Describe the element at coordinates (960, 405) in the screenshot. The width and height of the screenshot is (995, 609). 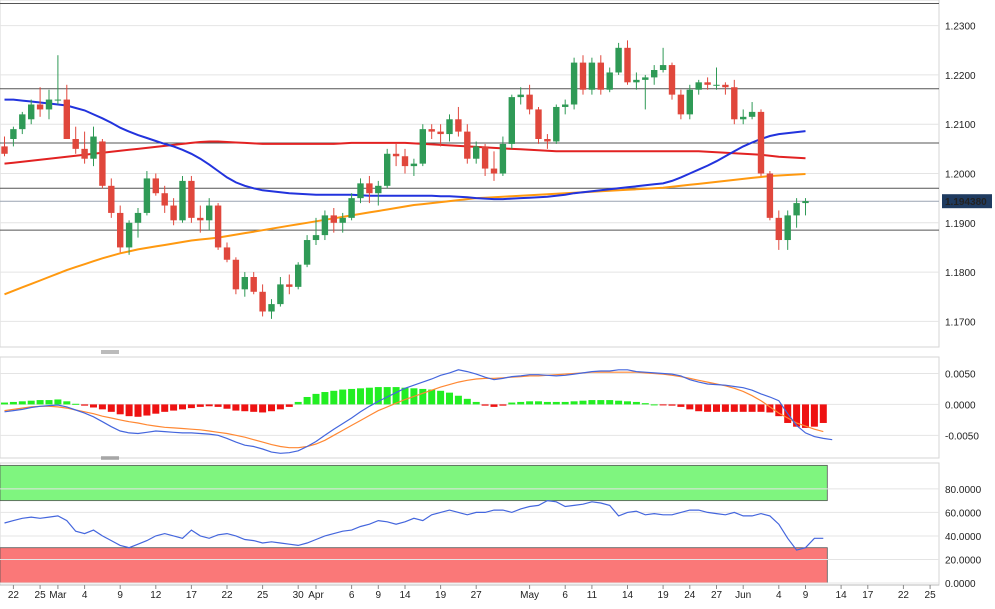
I see `macd-tick-label: 0.0000` at that location.